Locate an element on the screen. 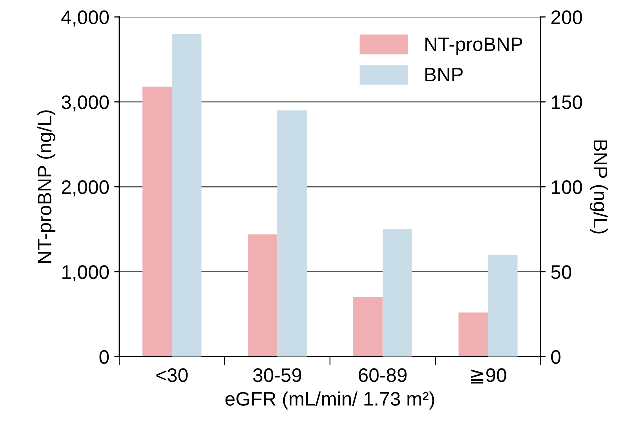 This screenshot has width=629, height=430. y-axis-title: NT-proBNP (ng/L) is located at coordinates (46, 187).